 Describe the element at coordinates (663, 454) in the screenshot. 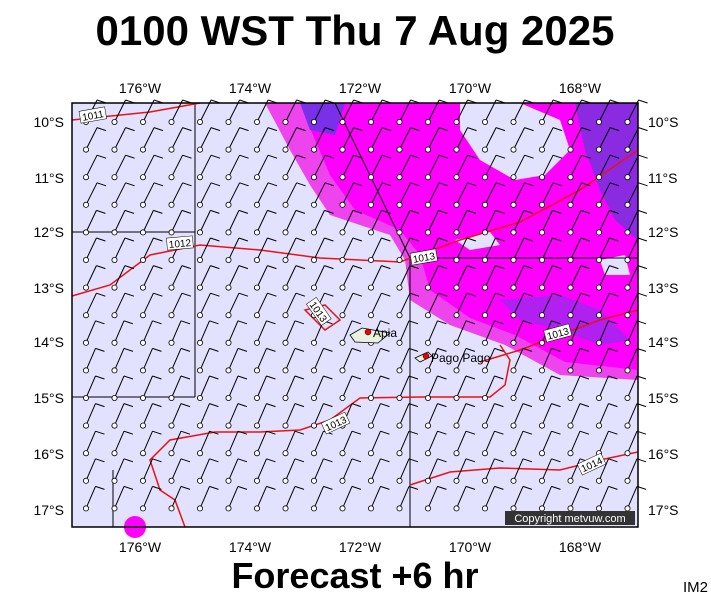

I see `lat-label-right: 16°S` at that location.